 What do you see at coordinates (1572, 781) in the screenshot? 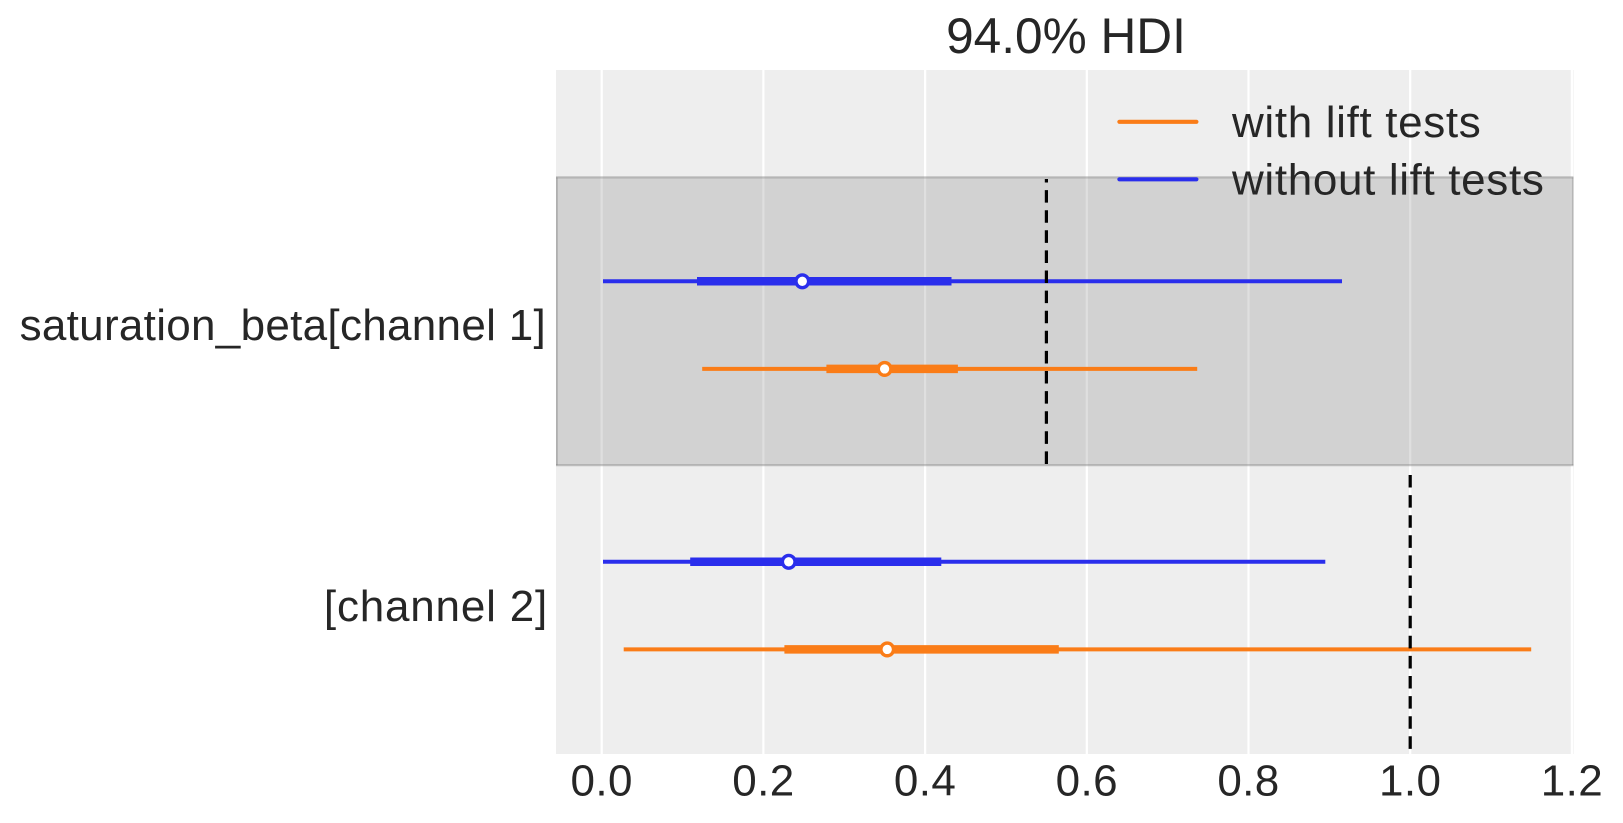
I see `svg-text: 1.2` at bounding box center [1572, 781].